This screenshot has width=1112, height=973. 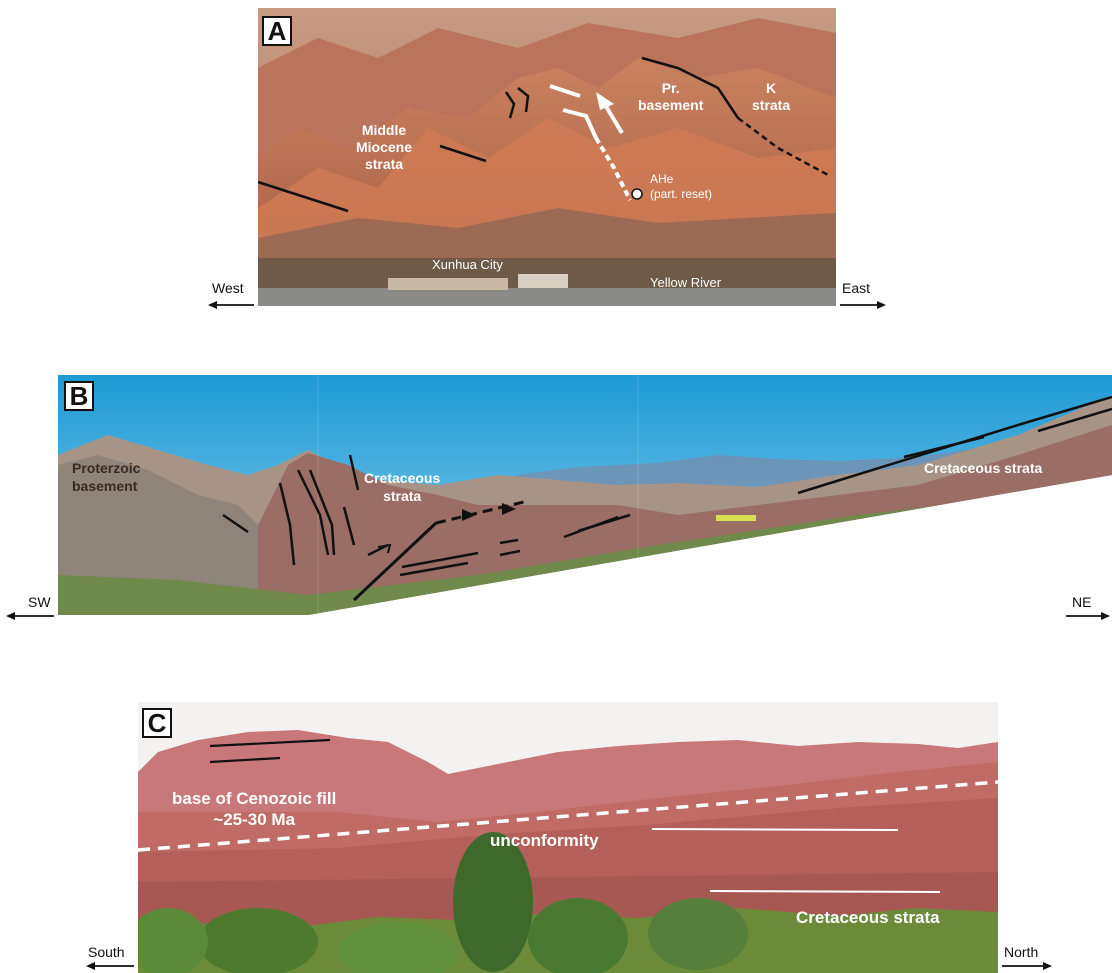 I want to click on middle-miocene-label: Middle Miocene strata, so click(x=384, y=147).